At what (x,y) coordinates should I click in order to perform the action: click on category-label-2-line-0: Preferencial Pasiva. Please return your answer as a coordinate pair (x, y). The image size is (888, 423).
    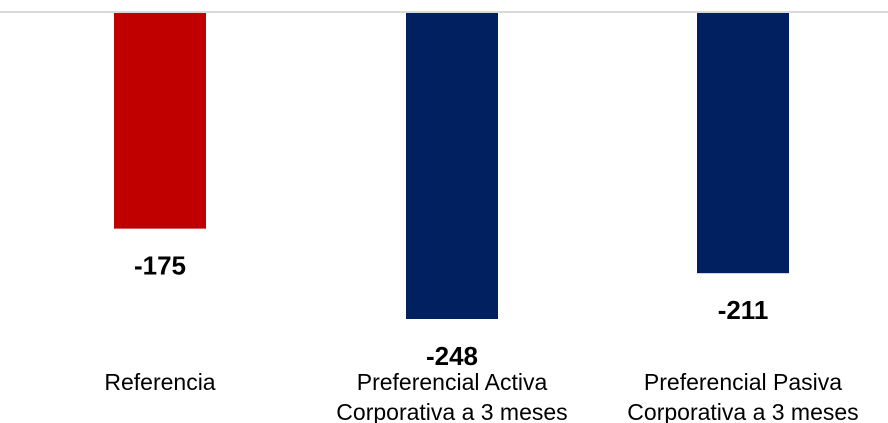
    Looking at the image, I should click on (743, 382).